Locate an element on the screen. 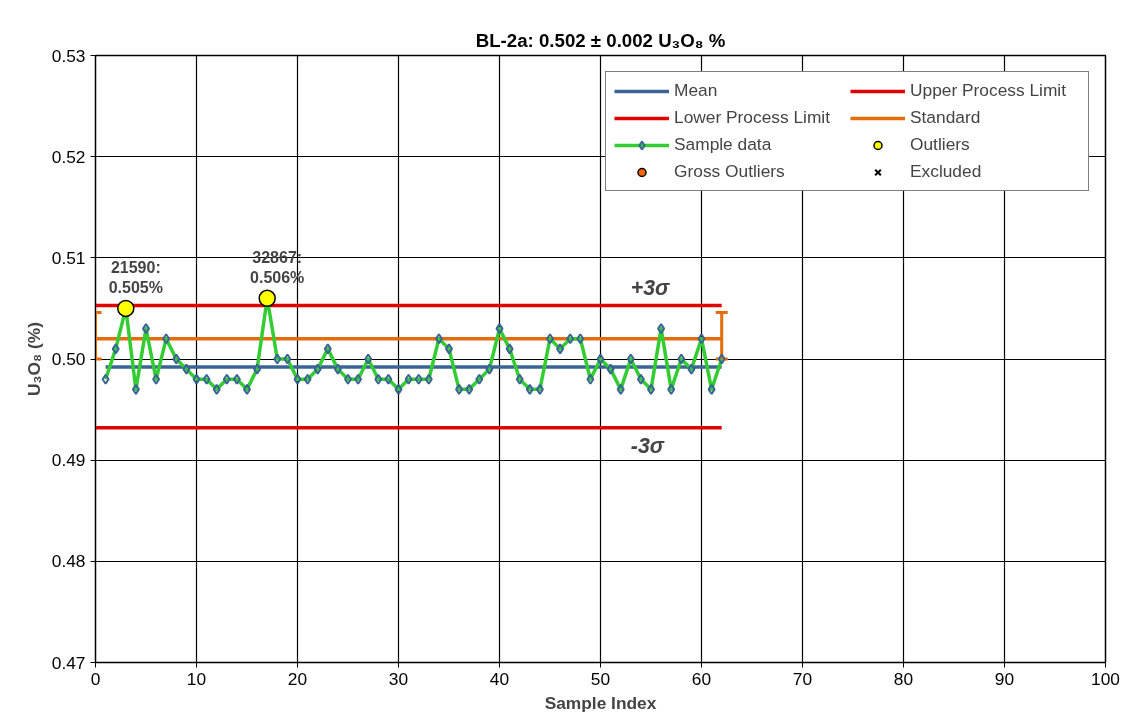 This screenshot has height=727, width=1123. y-tick-label: 0.49 is located at coordinates (68, 460).